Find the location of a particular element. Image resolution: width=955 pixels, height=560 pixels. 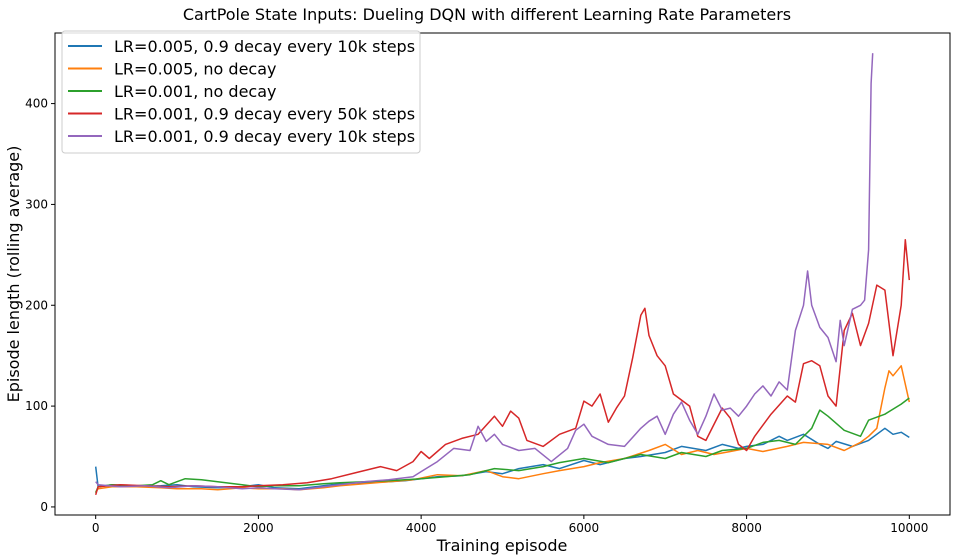

x-tick-label: 8000 is located at coordinates (746, 528).